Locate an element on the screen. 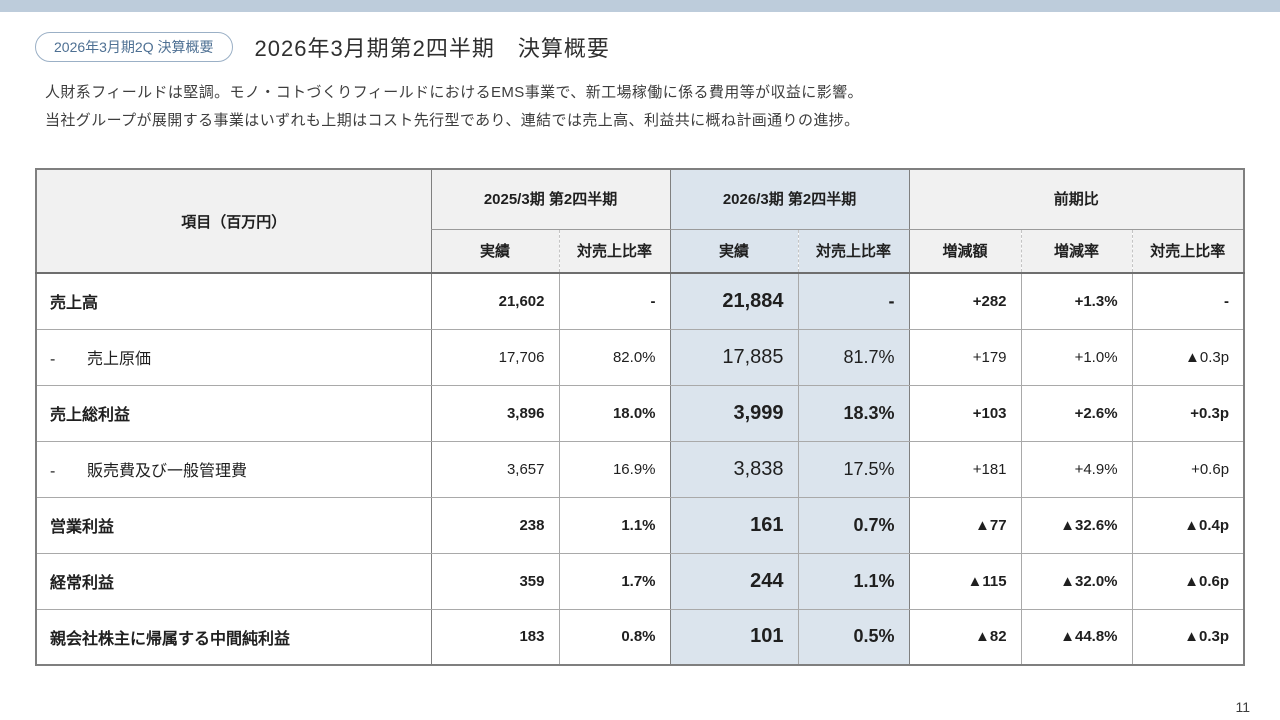 The image size is (1280, 720). column-group-yoy: 前期比 is located at coordinates (1076, 199).